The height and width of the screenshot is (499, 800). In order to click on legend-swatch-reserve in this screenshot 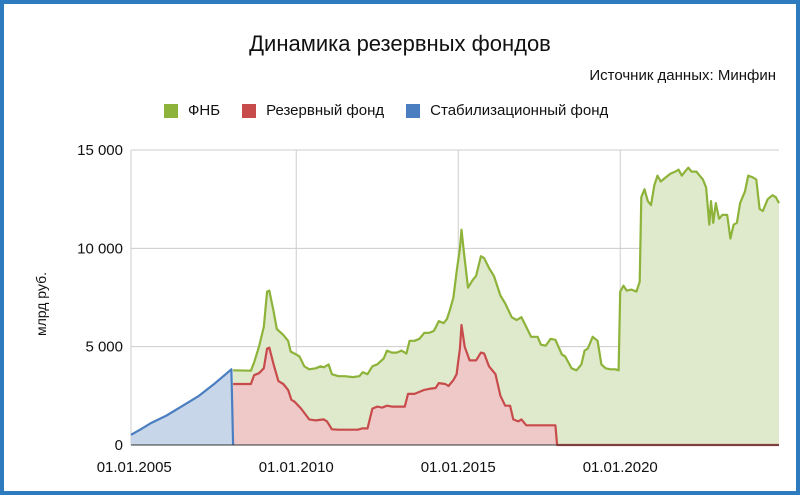, I will do `click(249, 110)`.